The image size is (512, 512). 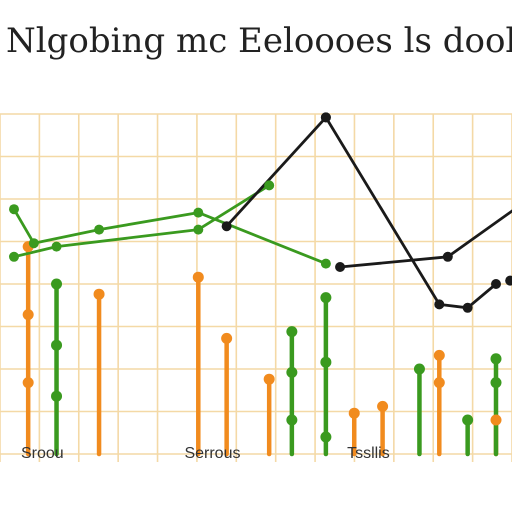 What do you see at coordinates (368, 453) in the screenshot?
I see `x-tick-label: Tssllis` at bounding box center [368, 453].